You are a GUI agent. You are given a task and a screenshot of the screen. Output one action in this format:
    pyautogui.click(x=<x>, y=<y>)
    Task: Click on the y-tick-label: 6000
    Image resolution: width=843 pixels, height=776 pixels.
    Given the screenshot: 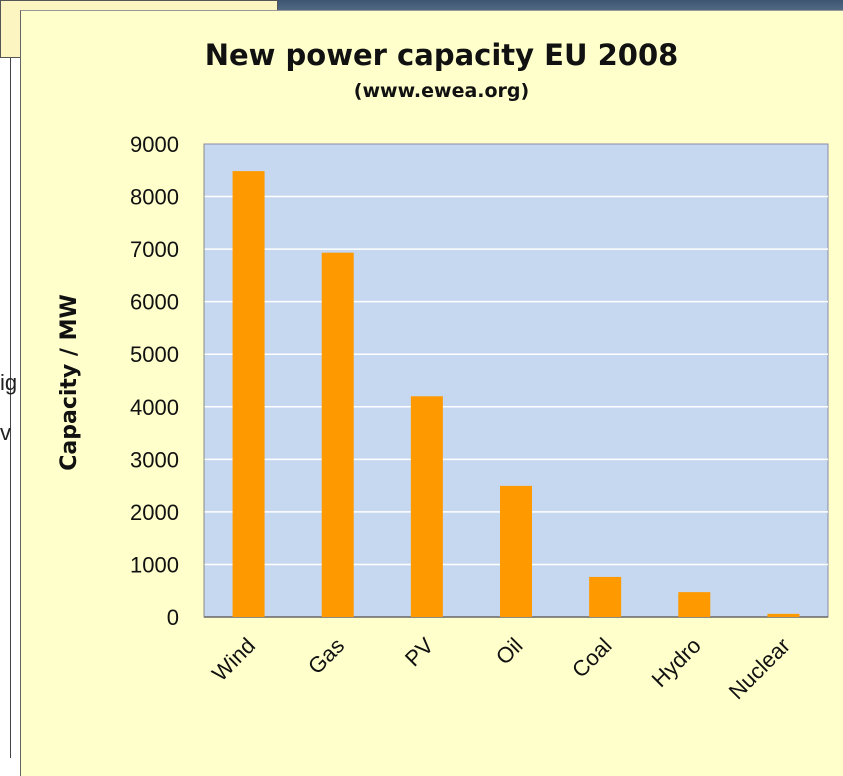 What is the action you would take?
    pyautogui.click(x=154, y=302)
    